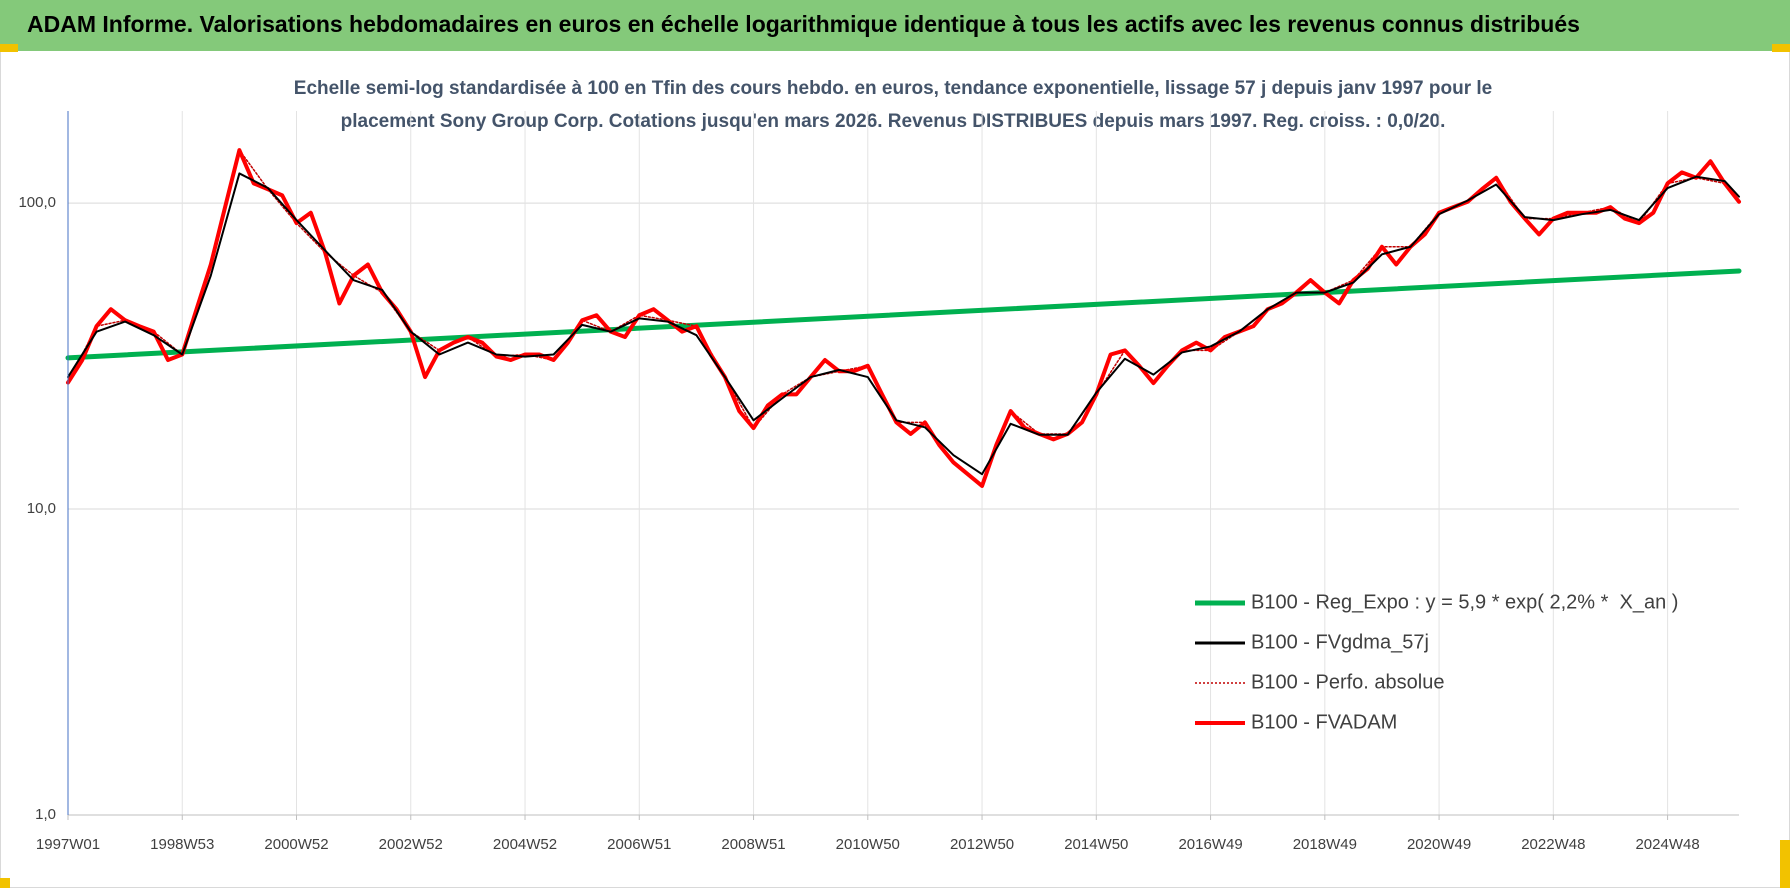 This screenshot has width=1790, height=888. Describe the element at coordinates (868, 844) in the screenshot. I see `x-tick-label: 2010W50` at that location.